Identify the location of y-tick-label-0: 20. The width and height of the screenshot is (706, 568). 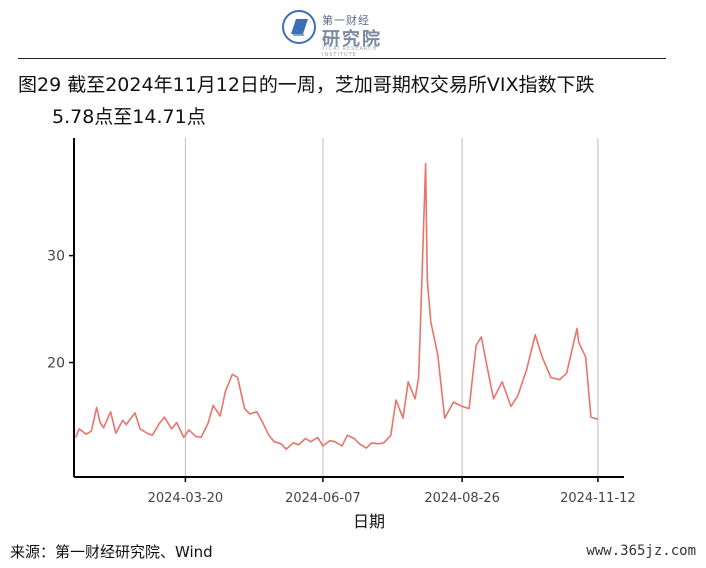
(56, 364).